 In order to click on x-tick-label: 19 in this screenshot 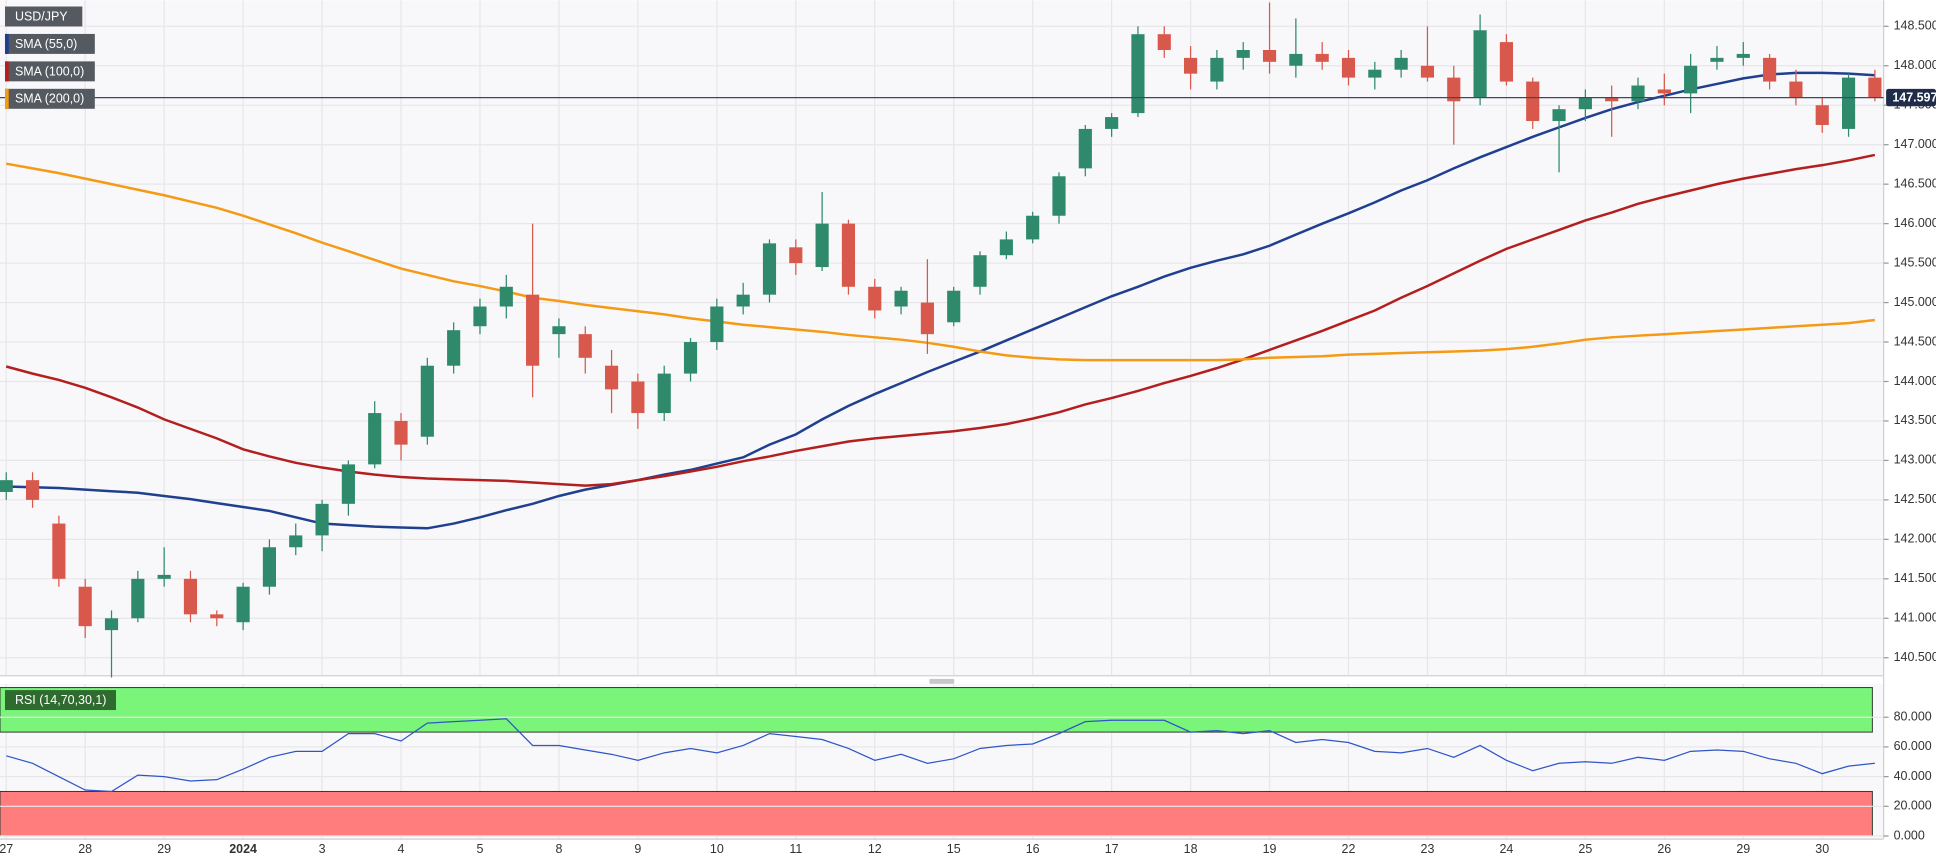, I will do `click(1270, 848)`.